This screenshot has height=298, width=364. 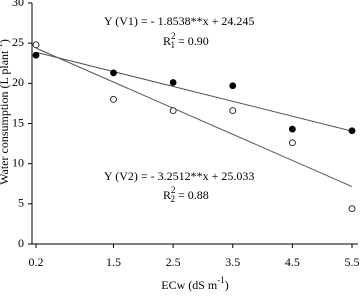 I want to click on y-tick-label: 20, so click(x=18, y=82).